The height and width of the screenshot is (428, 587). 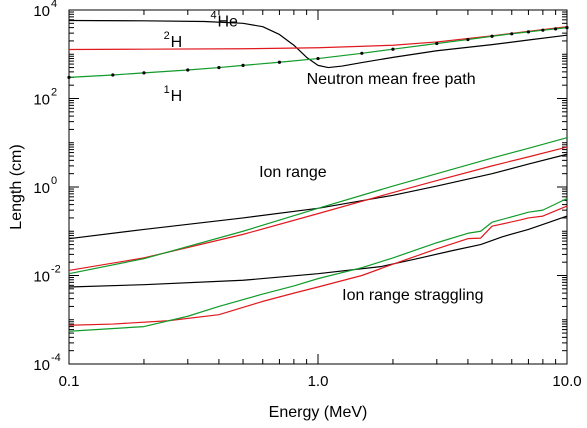 What do you see at coordinates (566, 381) in the screenshot?
I see `x-tick-label: 10.0` at bounding box center [566, 381].